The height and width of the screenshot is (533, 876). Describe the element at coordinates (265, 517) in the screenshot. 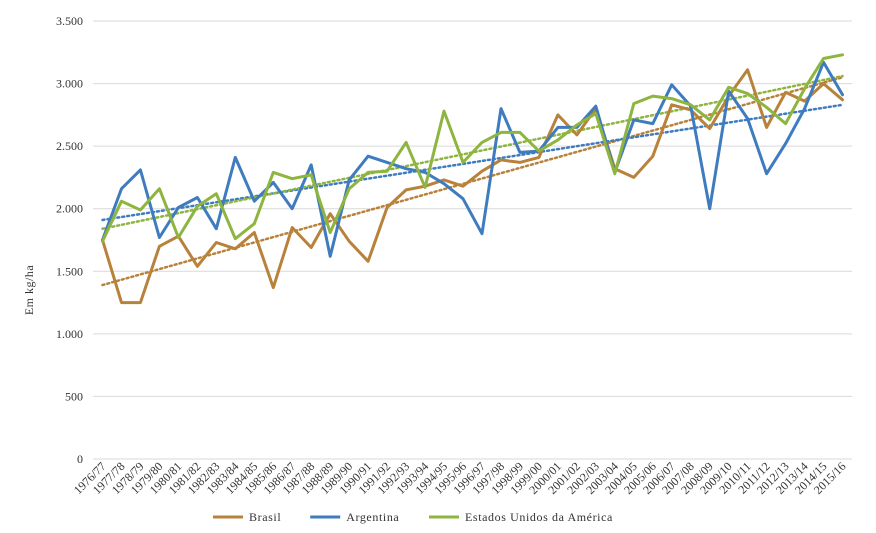

I see `legend-label: Brasil` at that location.